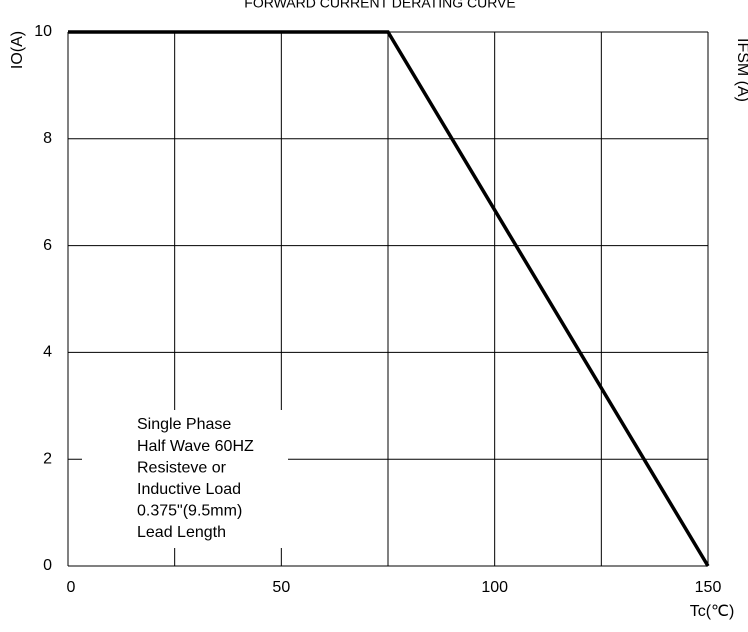 The height and width of the screenshot is (632, 748). Describe the element at coordinates (281, 587) in the screenshot. I see `x-tick-label: 50` at that location.